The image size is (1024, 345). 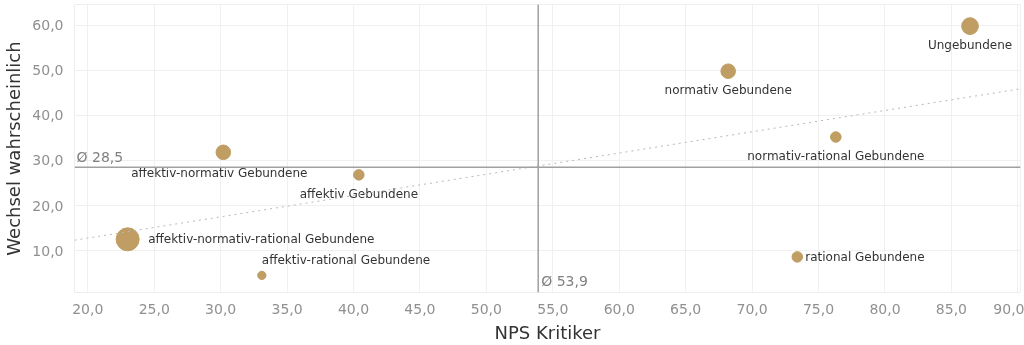 What do you see at coordinates (836, 156) in the screenshot?
I see `series-label: normativ-rational Gebundene` at bounding box center [836, 156].